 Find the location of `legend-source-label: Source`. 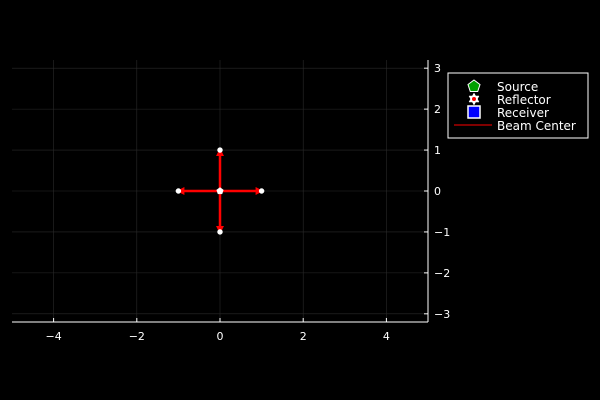

legend-source-label: Source is located at coordinates (517, 87).